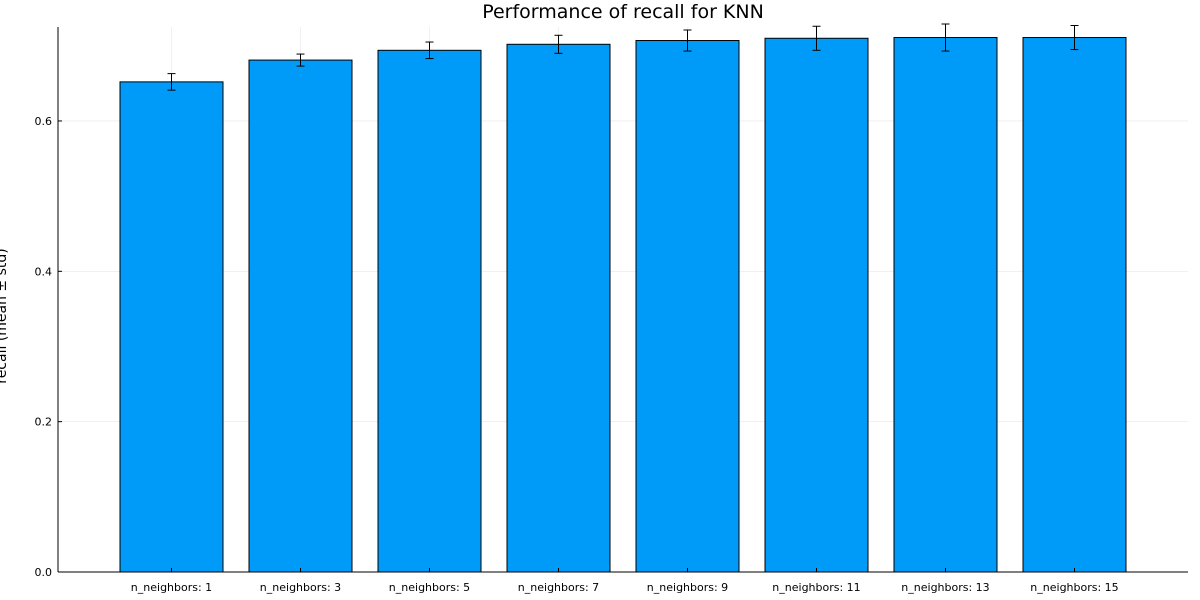  I want to click on x-tick-label: n_neighbors: 11, so click(816, 587).